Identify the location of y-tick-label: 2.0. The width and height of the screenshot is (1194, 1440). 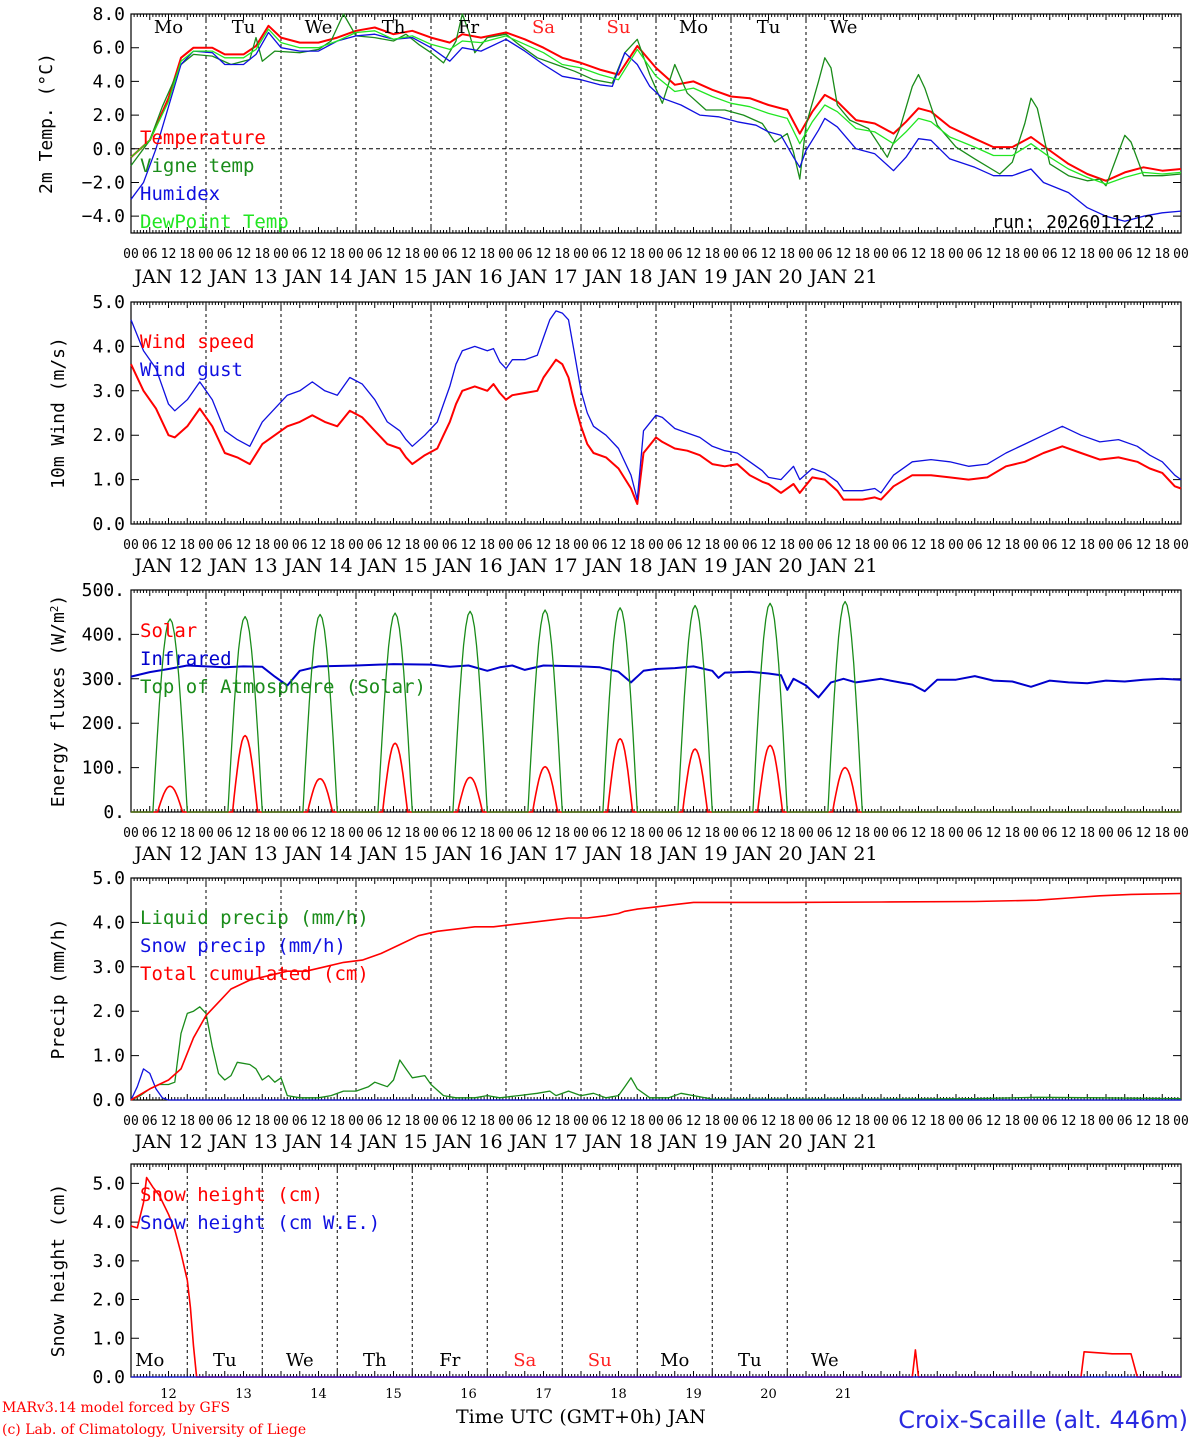
(108, 435).